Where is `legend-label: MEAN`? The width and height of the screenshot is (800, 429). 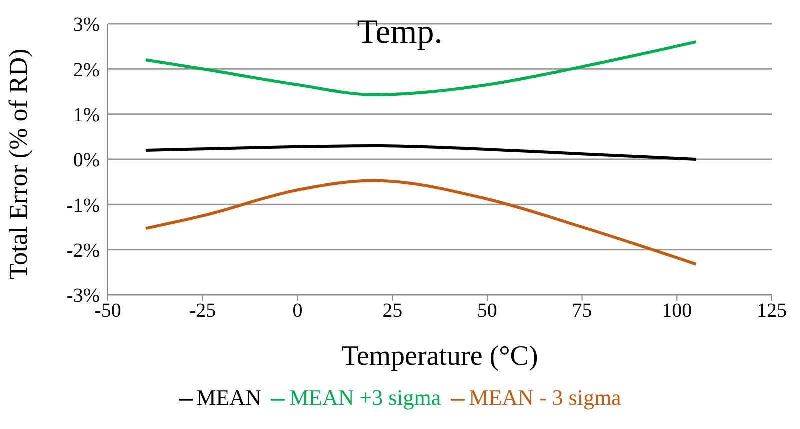 legend-label: MEAN is located at coordinates (229, 397).